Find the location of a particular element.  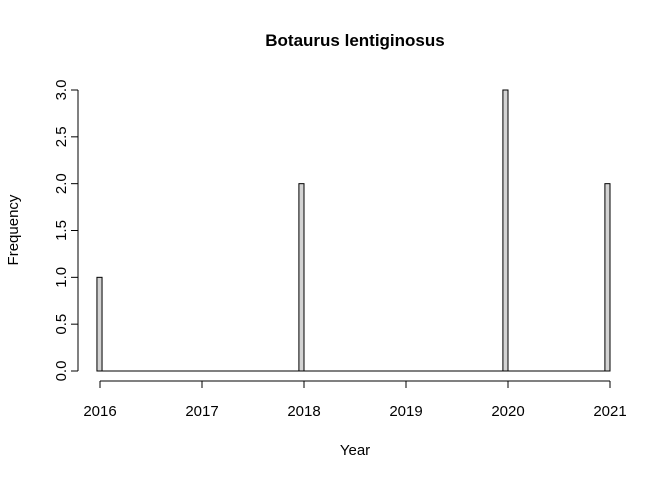

x-tick-label: 2020 is located at coordinates (507, 411).